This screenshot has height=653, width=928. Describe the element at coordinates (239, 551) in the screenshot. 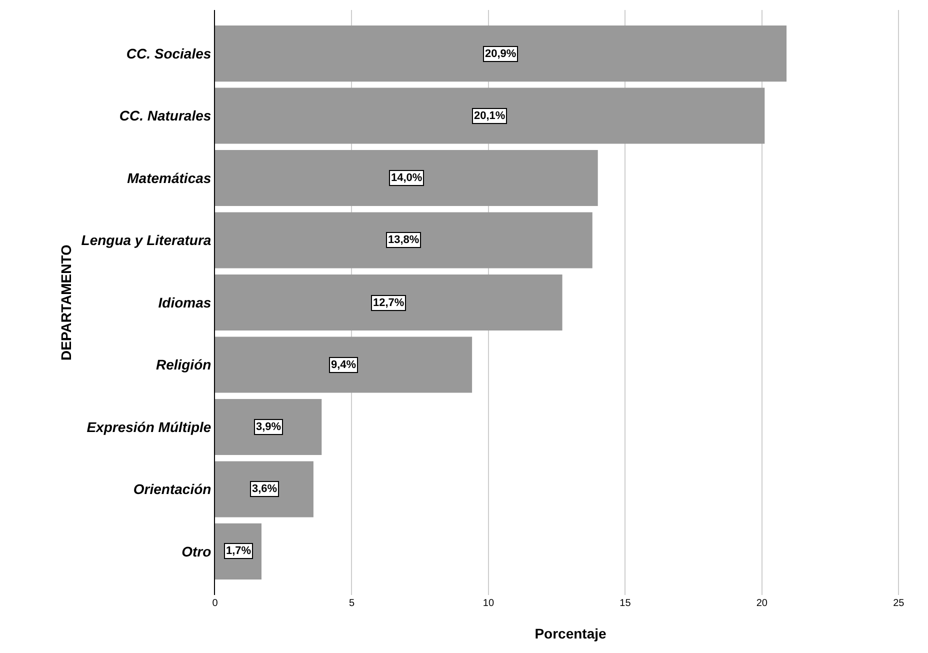

I see `data-label: 1,7%` at that location.